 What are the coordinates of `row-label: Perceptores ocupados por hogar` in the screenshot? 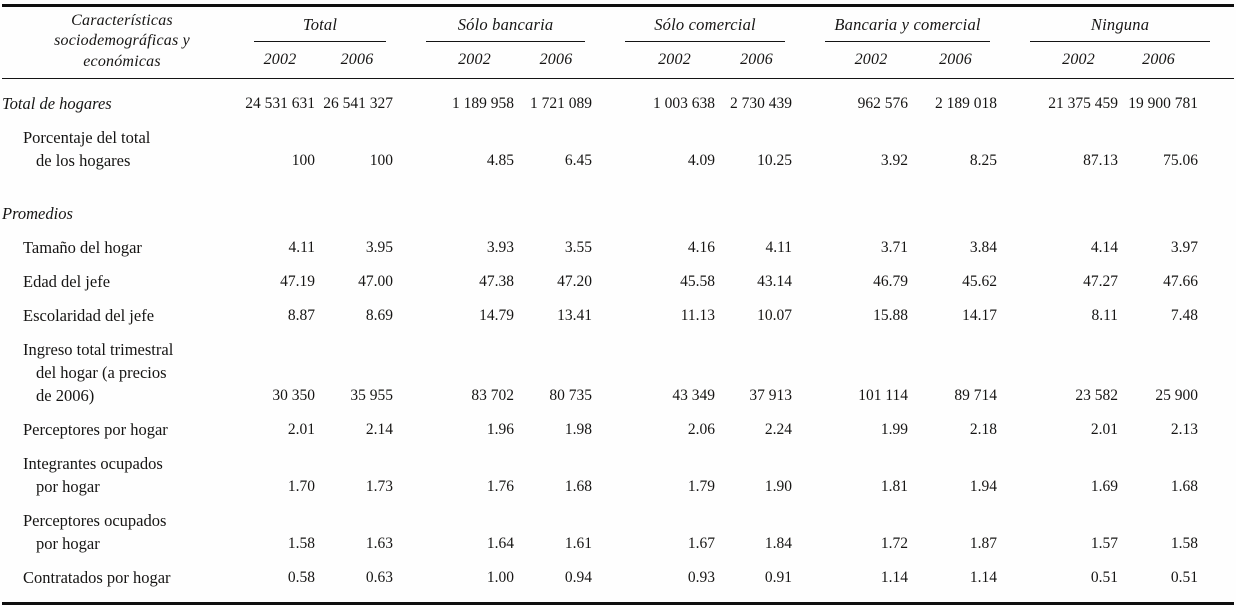 It's located at (95, 532).